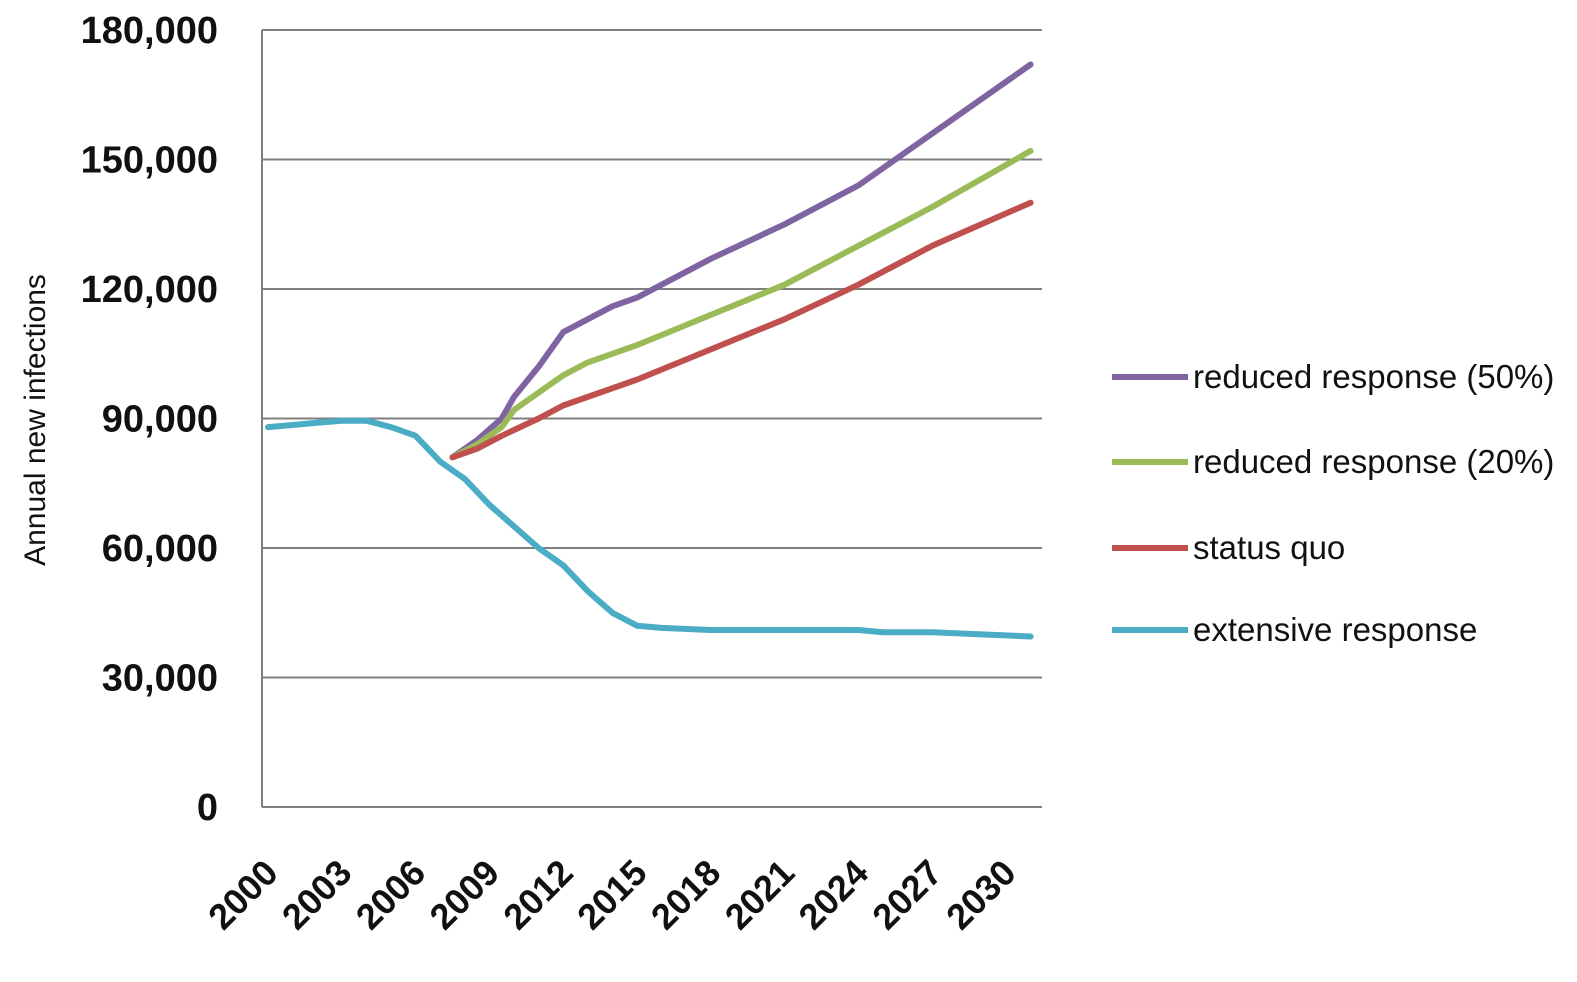  Describe the element at coordinates (149, 31) in the screenshot. I see `y-tick-label: 180,000` at that location.